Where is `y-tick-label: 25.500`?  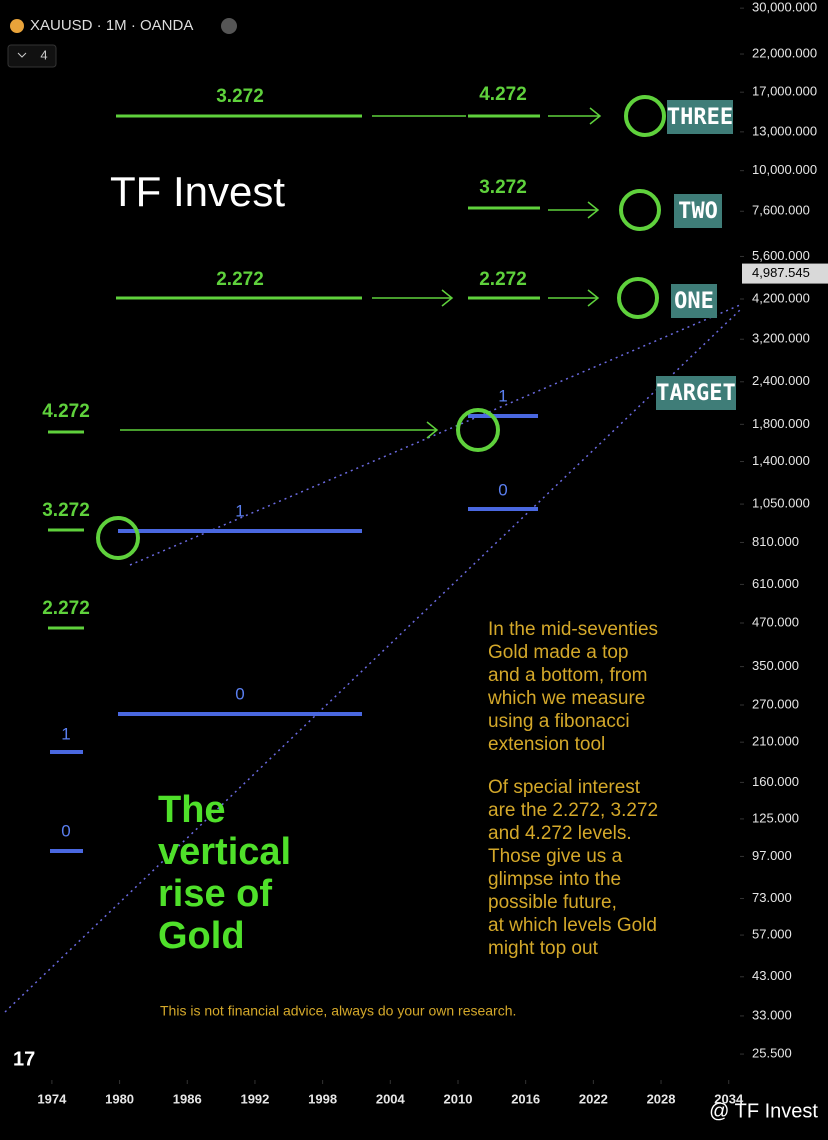
y-tick-label: 25.500 is located at coordinates (772, 1053).